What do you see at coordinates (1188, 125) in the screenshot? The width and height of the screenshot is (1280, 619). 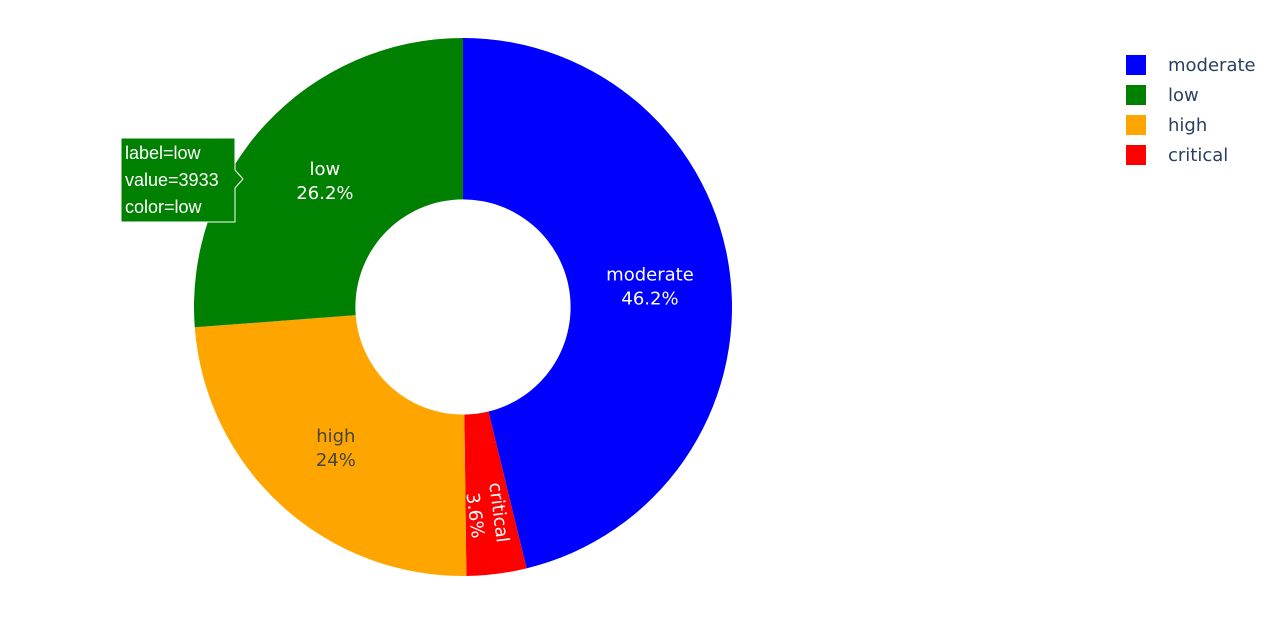 I see `legend-label-high: high` at bounding box center [1188, 125].